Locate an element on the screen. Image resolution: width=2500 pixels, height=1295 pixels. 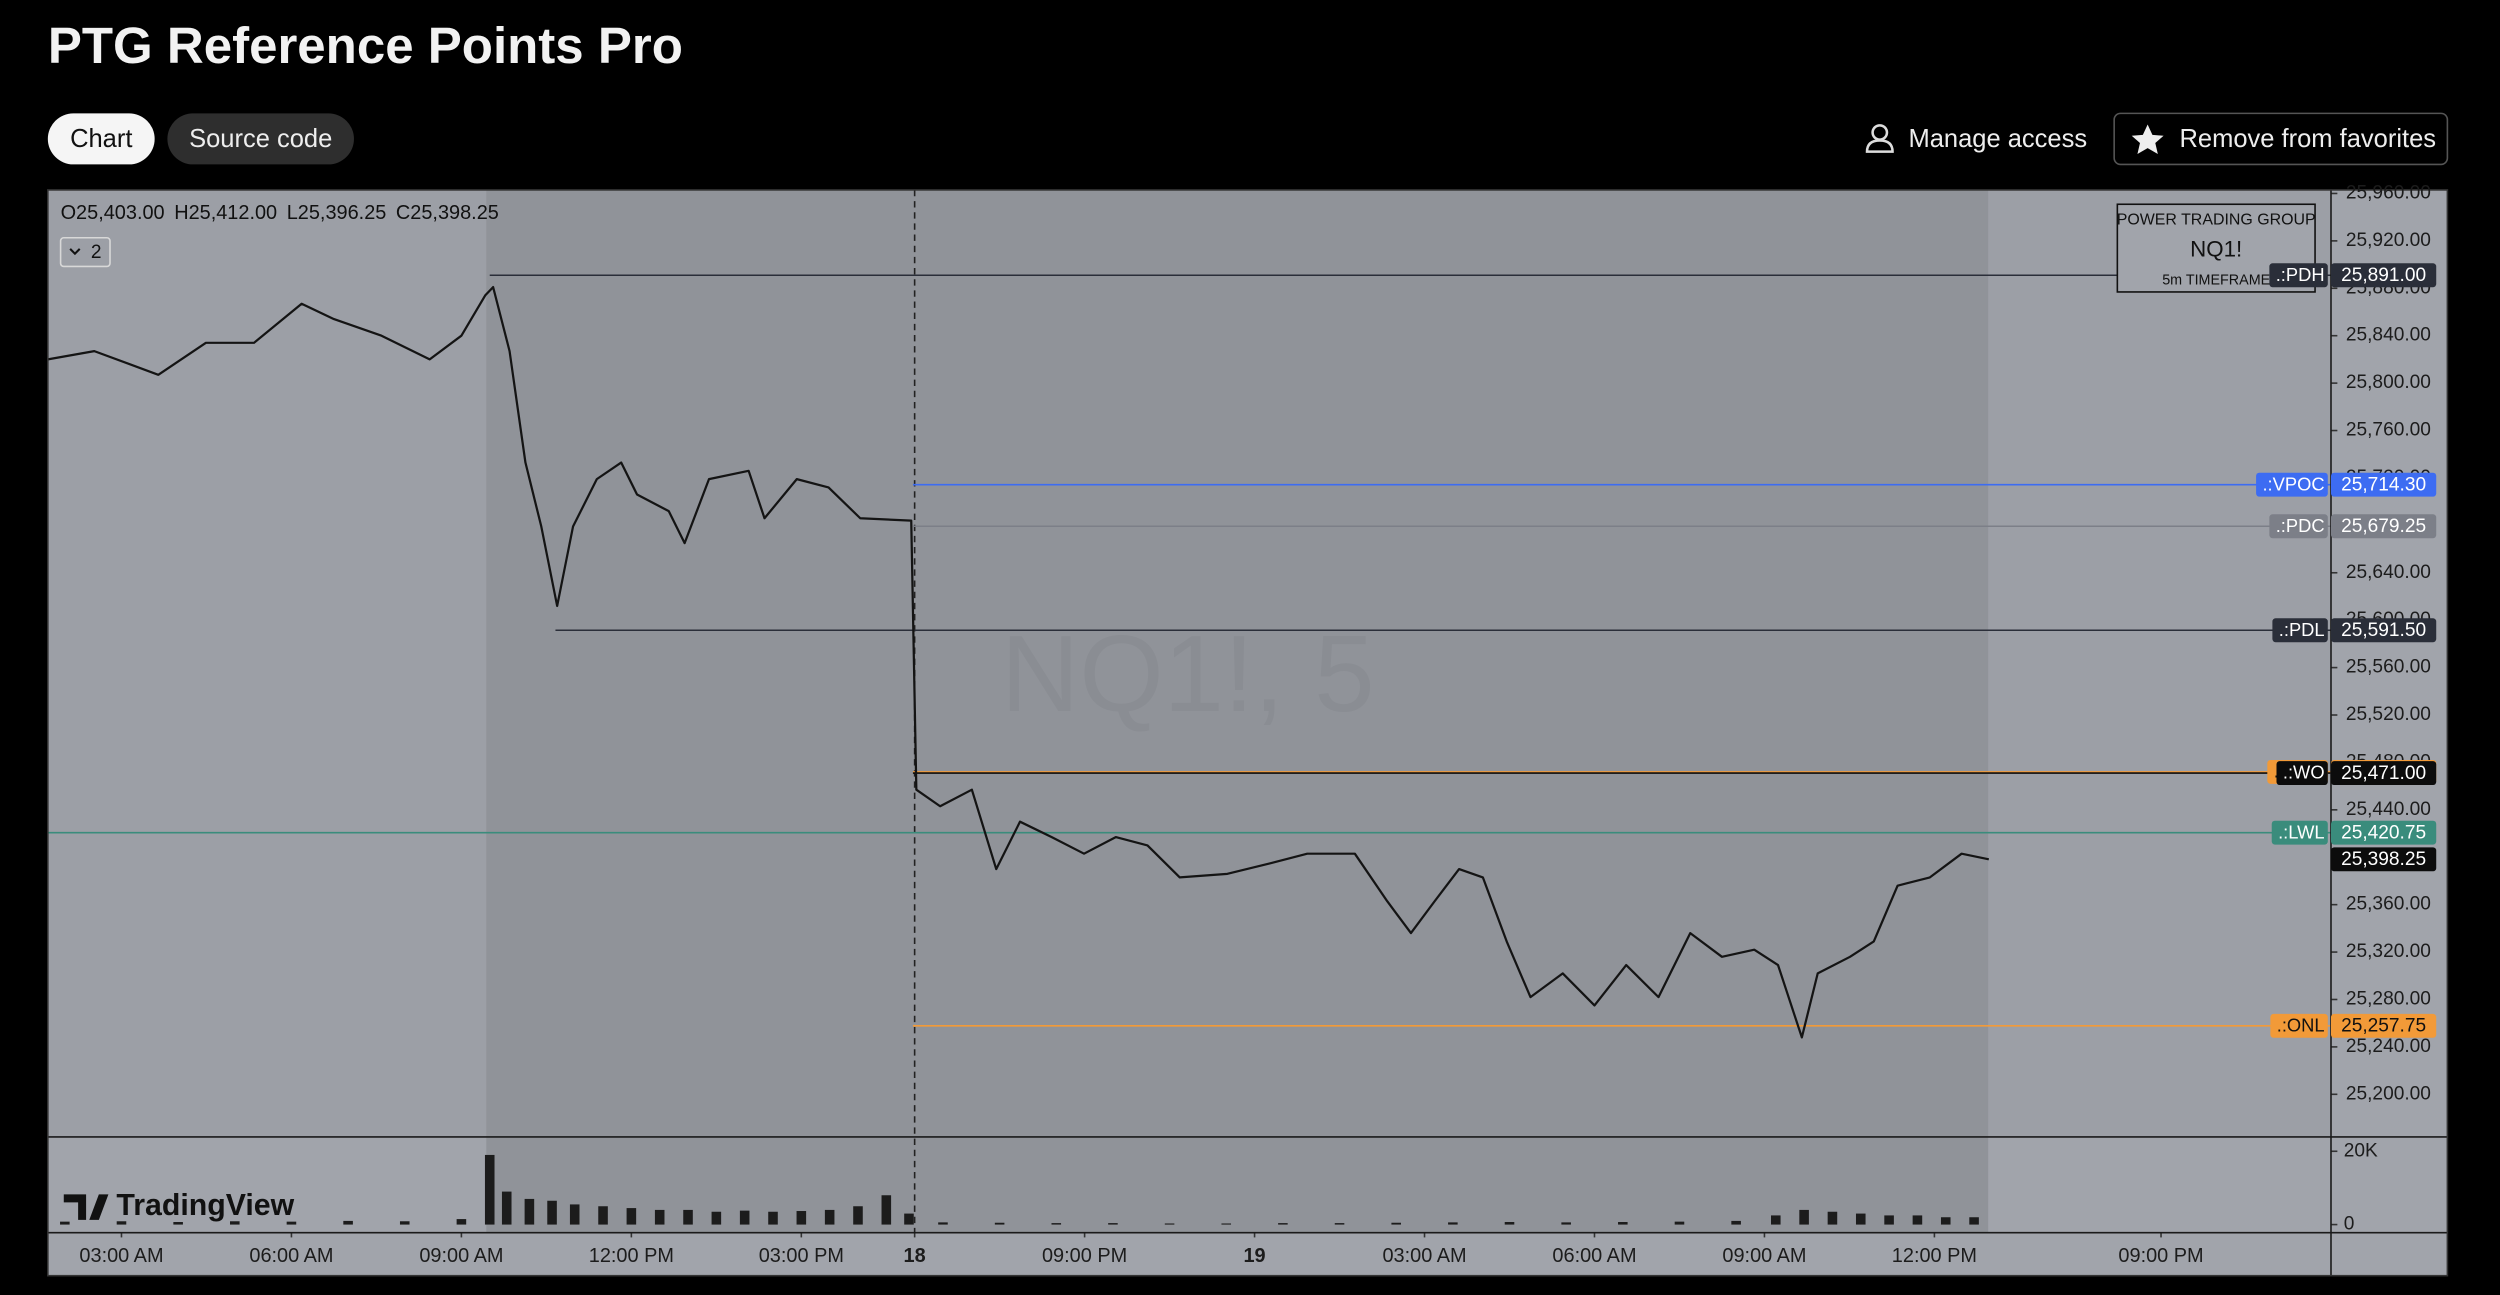
chevron is located at coordinates (75, 252).